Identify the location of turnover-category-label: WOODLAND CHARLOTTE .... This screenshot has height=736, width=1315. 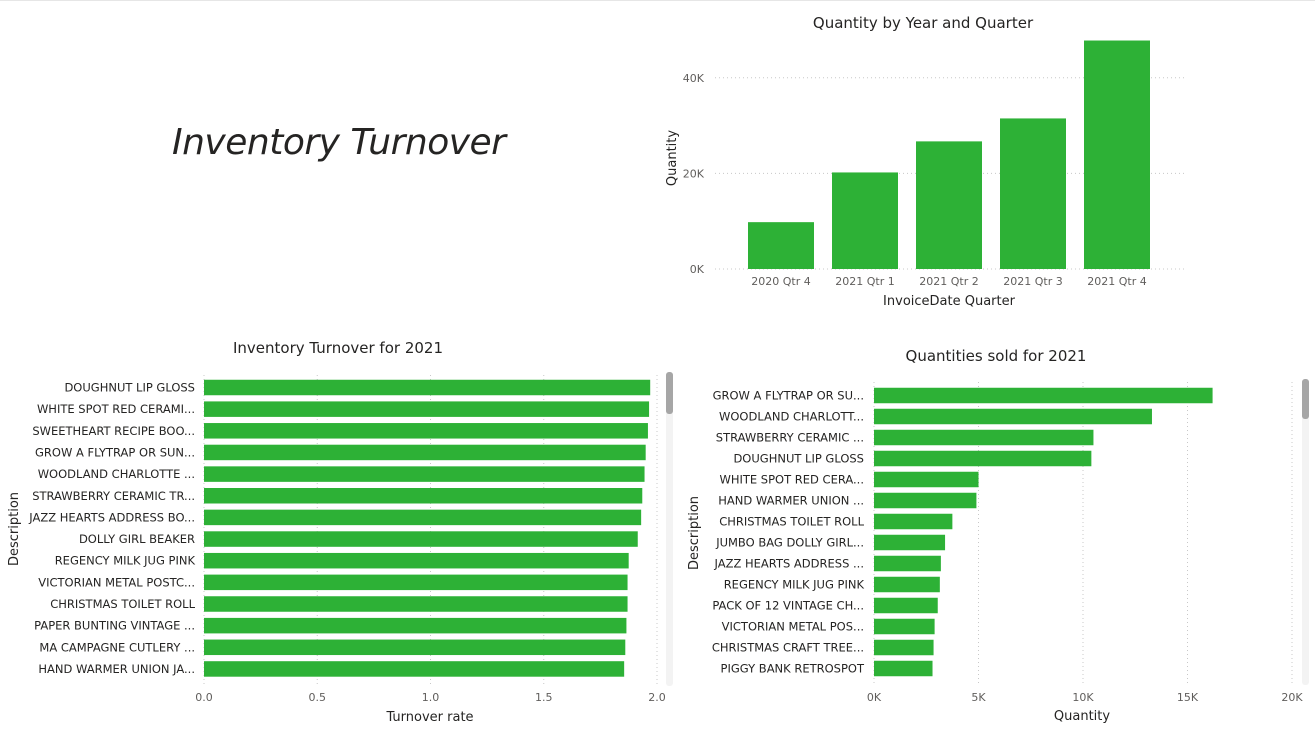
(116, 474).